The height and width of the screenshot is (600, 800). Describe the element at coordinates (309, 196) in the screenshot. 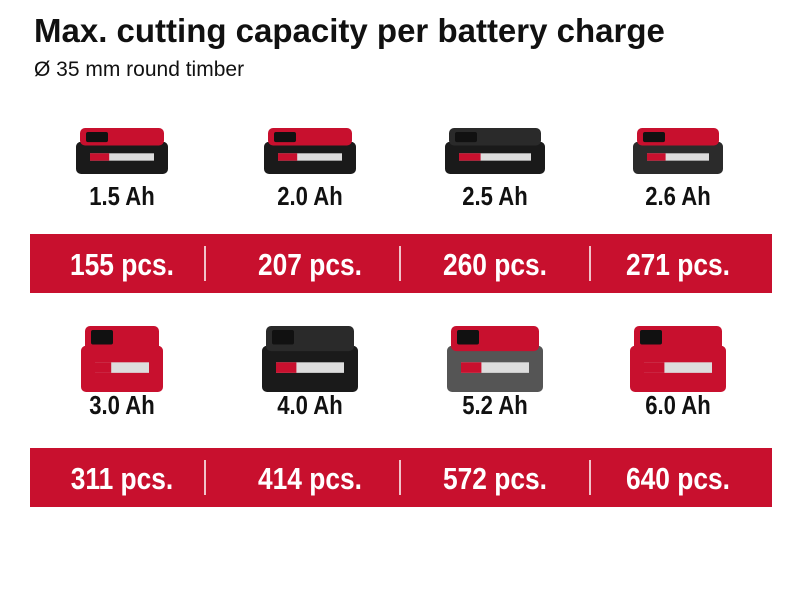

I see `capacity-label: 2.0 Ah` at that location.